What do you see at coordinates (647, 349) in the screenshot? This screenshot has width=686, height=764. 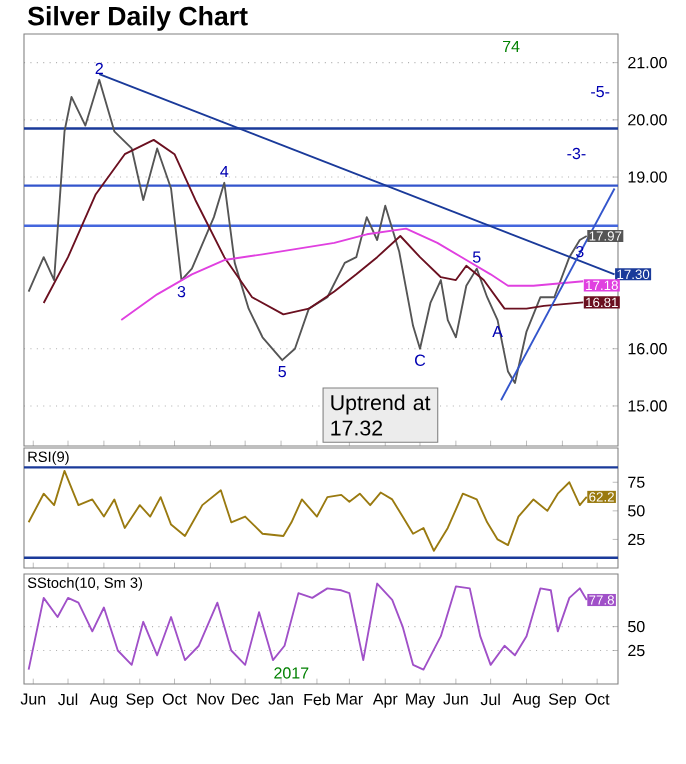 I see `y-tick-label: 16.00` at bounding box center [647, 349].